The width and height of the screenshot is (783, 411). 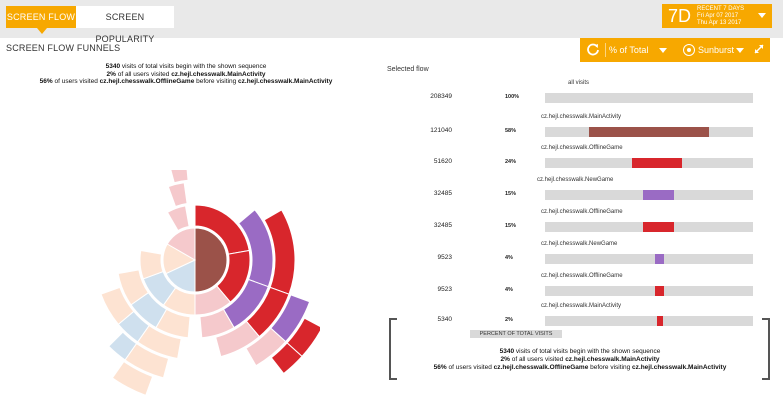 What do you see at coordinates (580, 126) in the screenshot?
I see `flow-step-row: cz.hejl.chesswalk.MainActivity 121040 58%` at bounding box center [580, 126].